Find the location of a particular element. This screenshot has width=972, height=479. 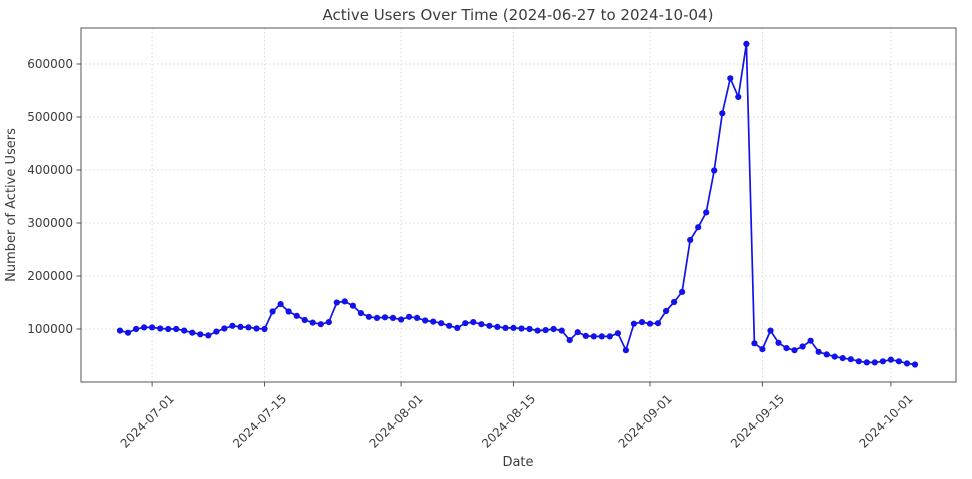

y-axis-label: Number of Active Users is located at coordinates (11, 205).